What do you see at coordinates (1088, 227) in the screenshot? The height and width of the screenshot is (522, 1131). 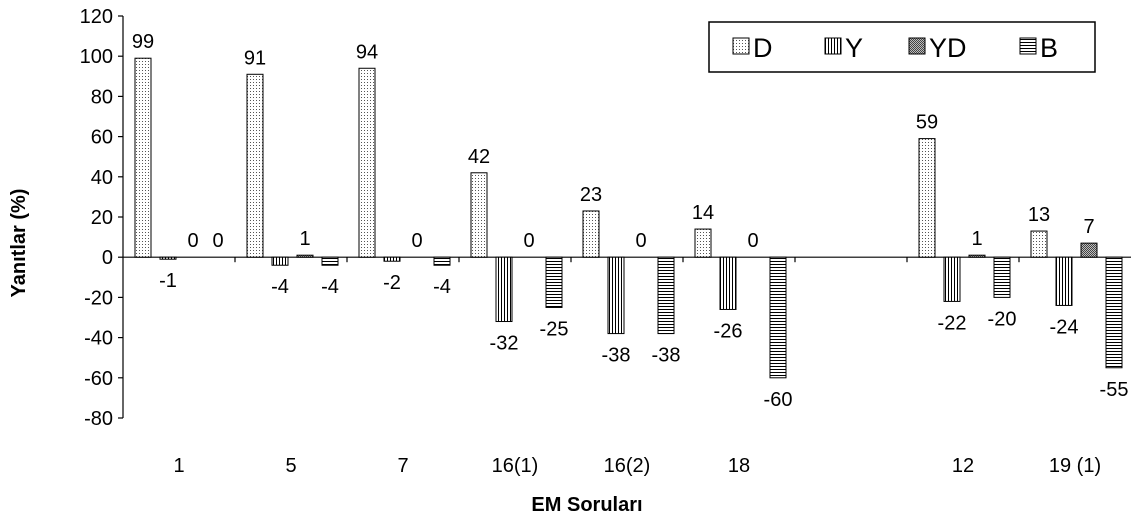 I see `data-label: 7` at bounding box center [1088, 227].